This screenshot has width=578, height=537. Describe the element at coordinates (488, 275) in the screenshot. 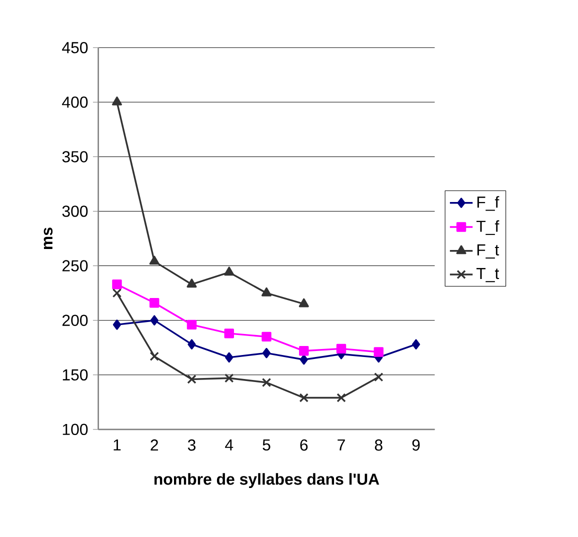

I see `legend-label: T_t` at that location.